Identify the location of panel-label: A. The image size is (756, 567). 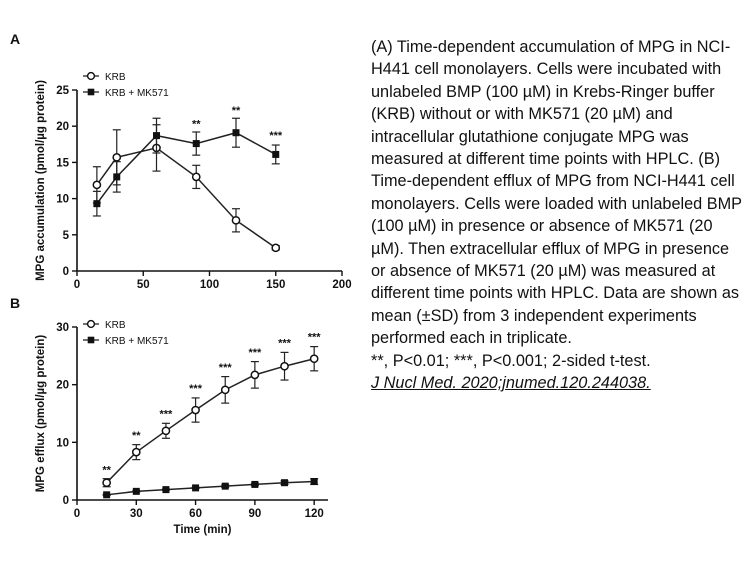
(15, 39).